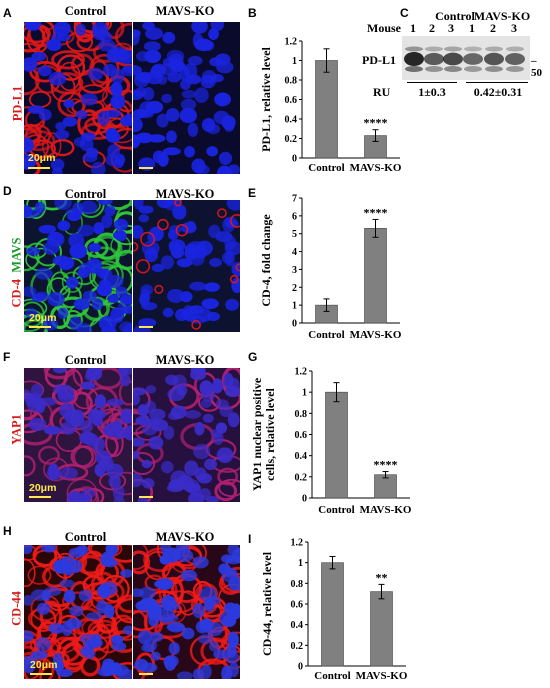 This screenshot has height=688, width=550. I want to click on c-ru-control: 1±0.3, so click(432, 92).